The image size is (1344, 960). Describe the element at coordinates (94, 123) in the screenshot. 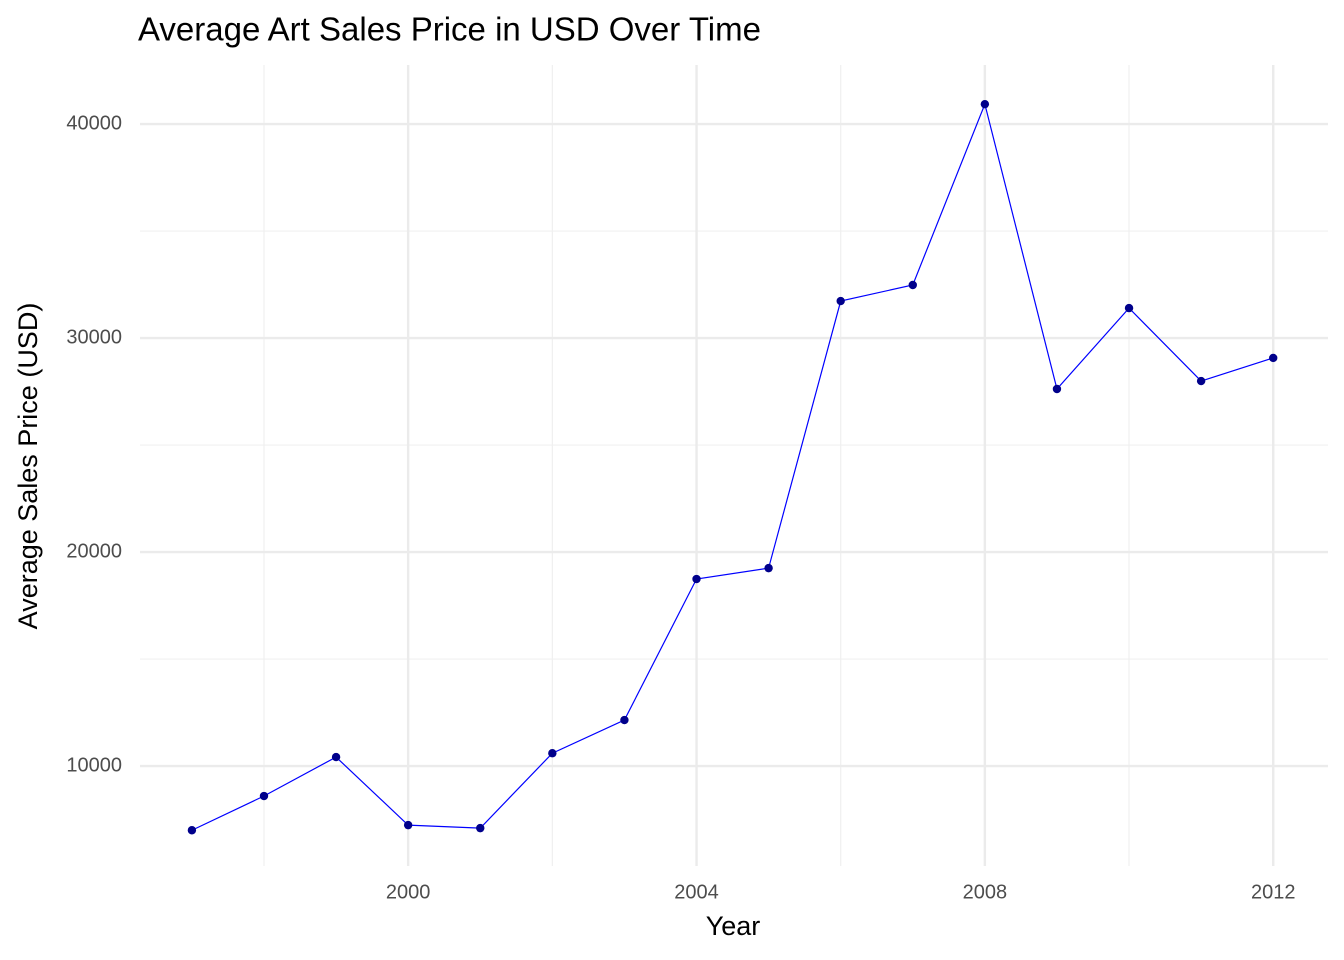

I see `y-tick-label: 40000` at that location.